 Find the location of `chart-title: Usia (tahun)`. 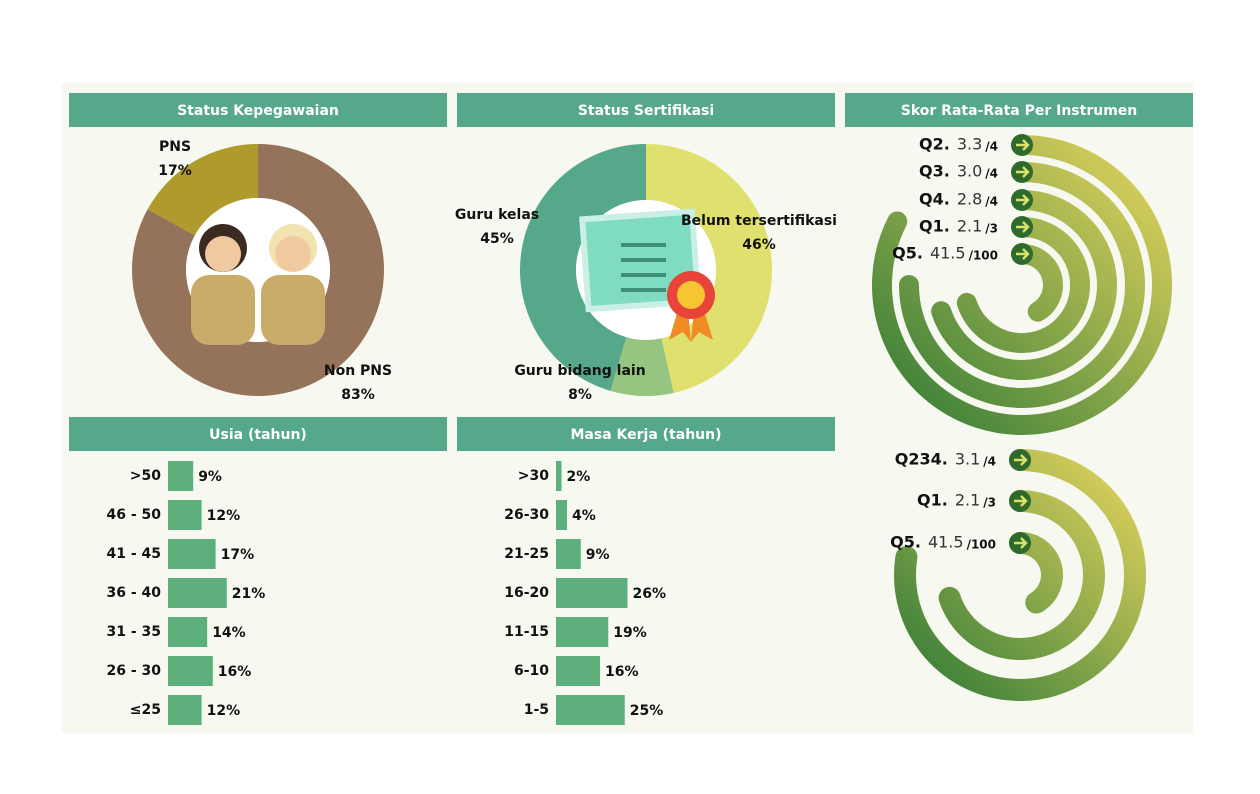

chart-title: Usia (tahun) is located at coordinates (258, 435).